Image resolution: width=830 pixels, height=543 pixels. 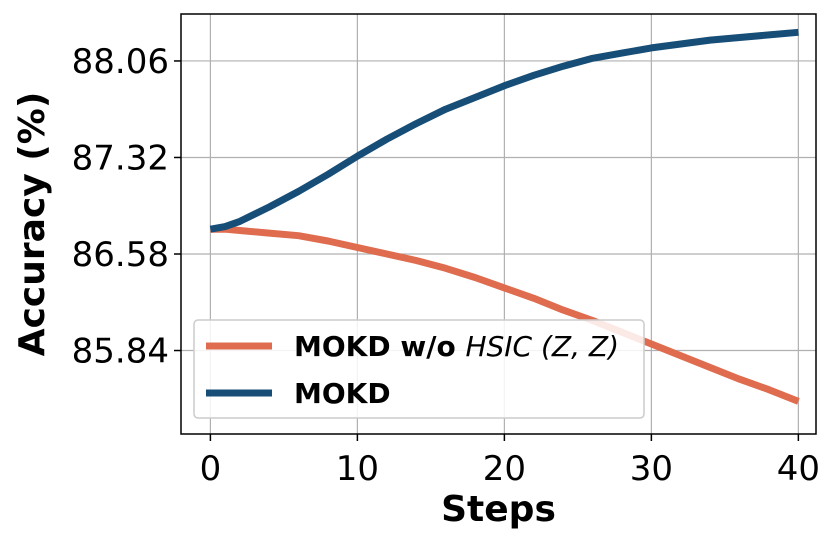 I want to click on y-tick-label: 88.06, so click(x=120, y=62).